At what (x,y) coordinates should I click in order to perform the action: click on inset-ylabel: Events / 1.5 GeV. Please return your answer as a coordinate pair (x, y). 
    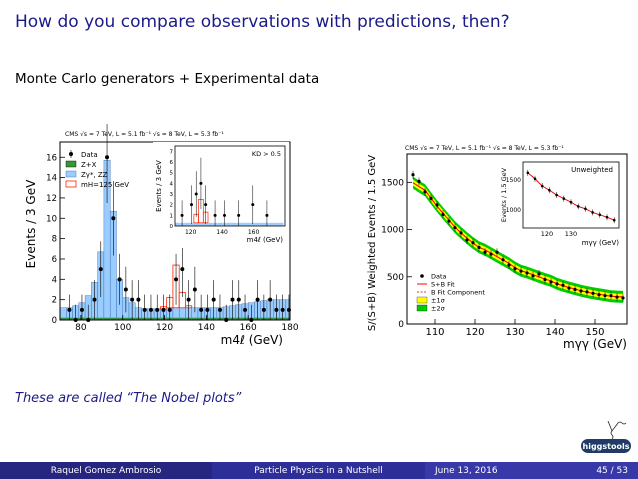
    Looking at the image, I should click on (504, 194).